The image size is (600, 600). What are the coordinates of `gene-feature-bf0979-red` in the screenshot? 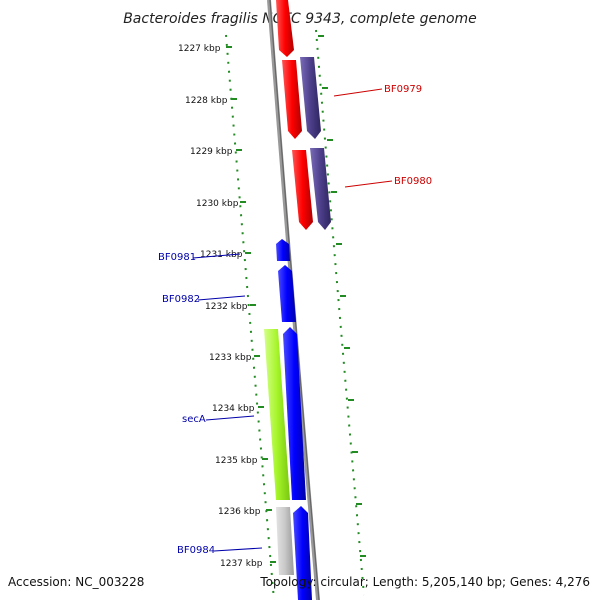 It's located at (292, 99).